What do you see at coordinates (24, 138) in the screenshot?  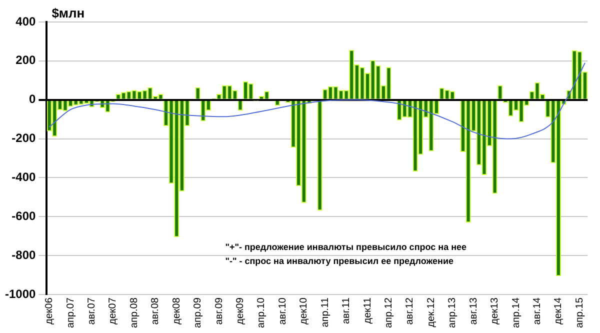 I see `y-tick-label: -200` at bounding box center [24, 138].